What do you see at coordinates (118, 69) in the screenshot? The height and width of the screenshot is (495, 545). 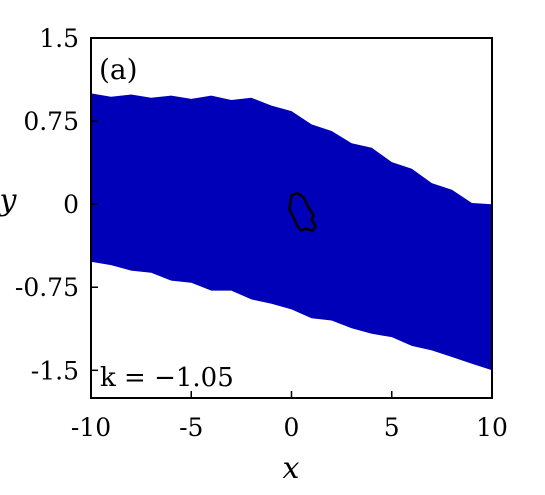 I see `panel-label: (a)` at bounding box center [118, 69].